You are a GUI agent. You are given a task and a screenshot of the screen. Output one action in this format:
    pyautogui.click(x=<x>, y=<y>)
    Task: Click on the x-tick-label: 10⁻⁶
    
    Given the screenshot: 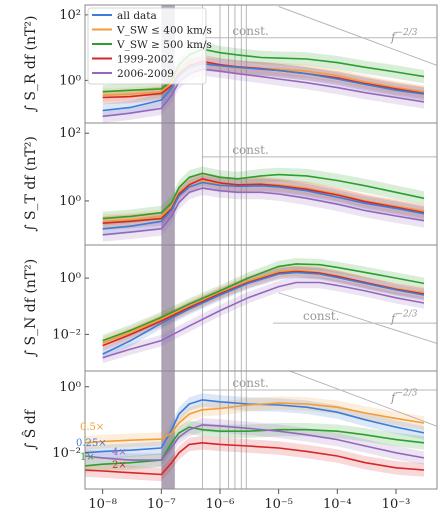 What is the action you would take?
    pyautogui.click(x=220, y=504)
    